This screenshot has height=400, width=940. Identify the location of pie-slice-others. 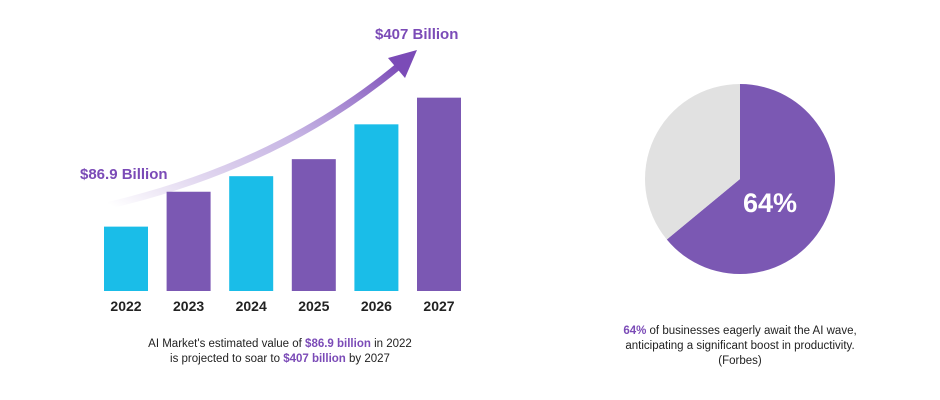
(692, 162).